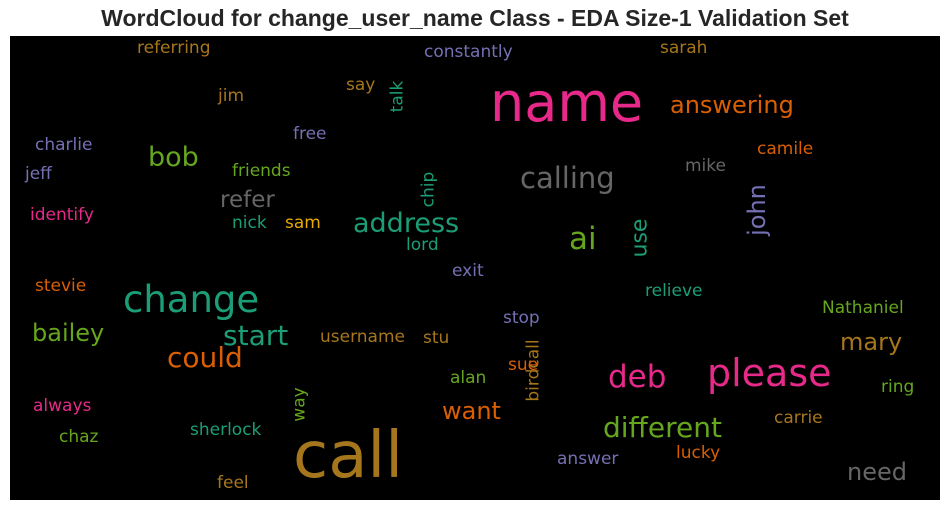  What do you see at coordinates (798, 418) in the screenshot?
I see `word-carrie: carrie` at bounding box center [798, 418].